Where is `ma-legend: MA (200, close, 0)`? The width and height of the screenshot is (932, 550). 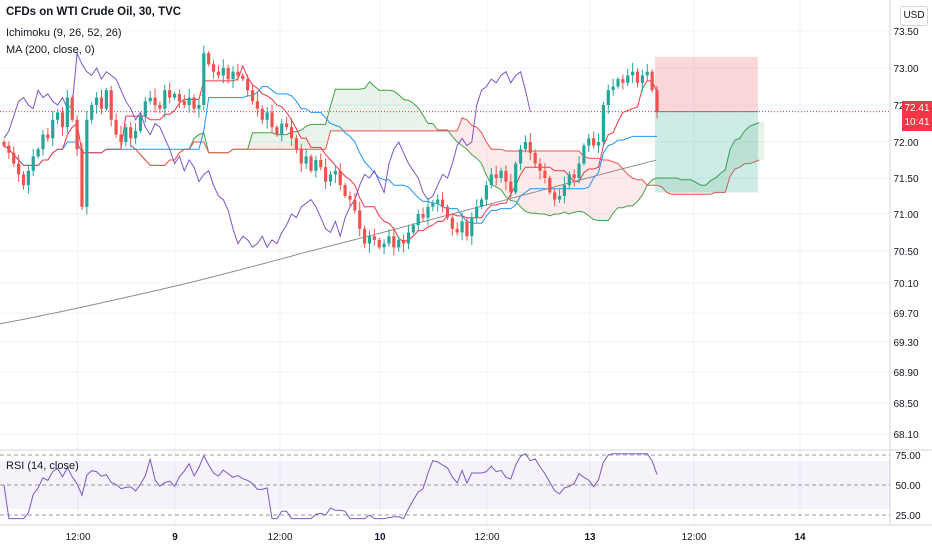
ma-legend: MA (200, close, 0) is located at coordinates (50, 50).